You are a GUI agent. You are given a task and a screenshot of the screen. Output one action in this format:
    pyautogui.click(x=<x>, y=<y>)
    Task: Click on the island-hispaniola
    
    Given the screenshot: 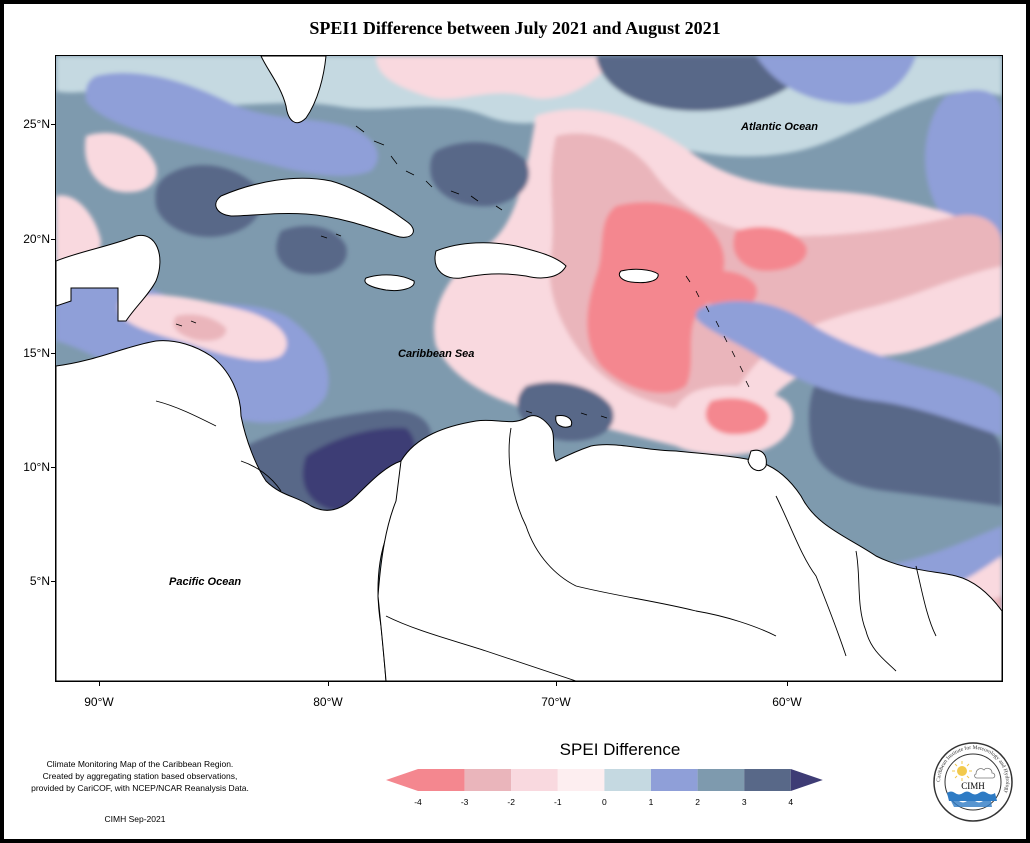 What is the action you would take?
    pyautogui.click(x=500, y=260)
    